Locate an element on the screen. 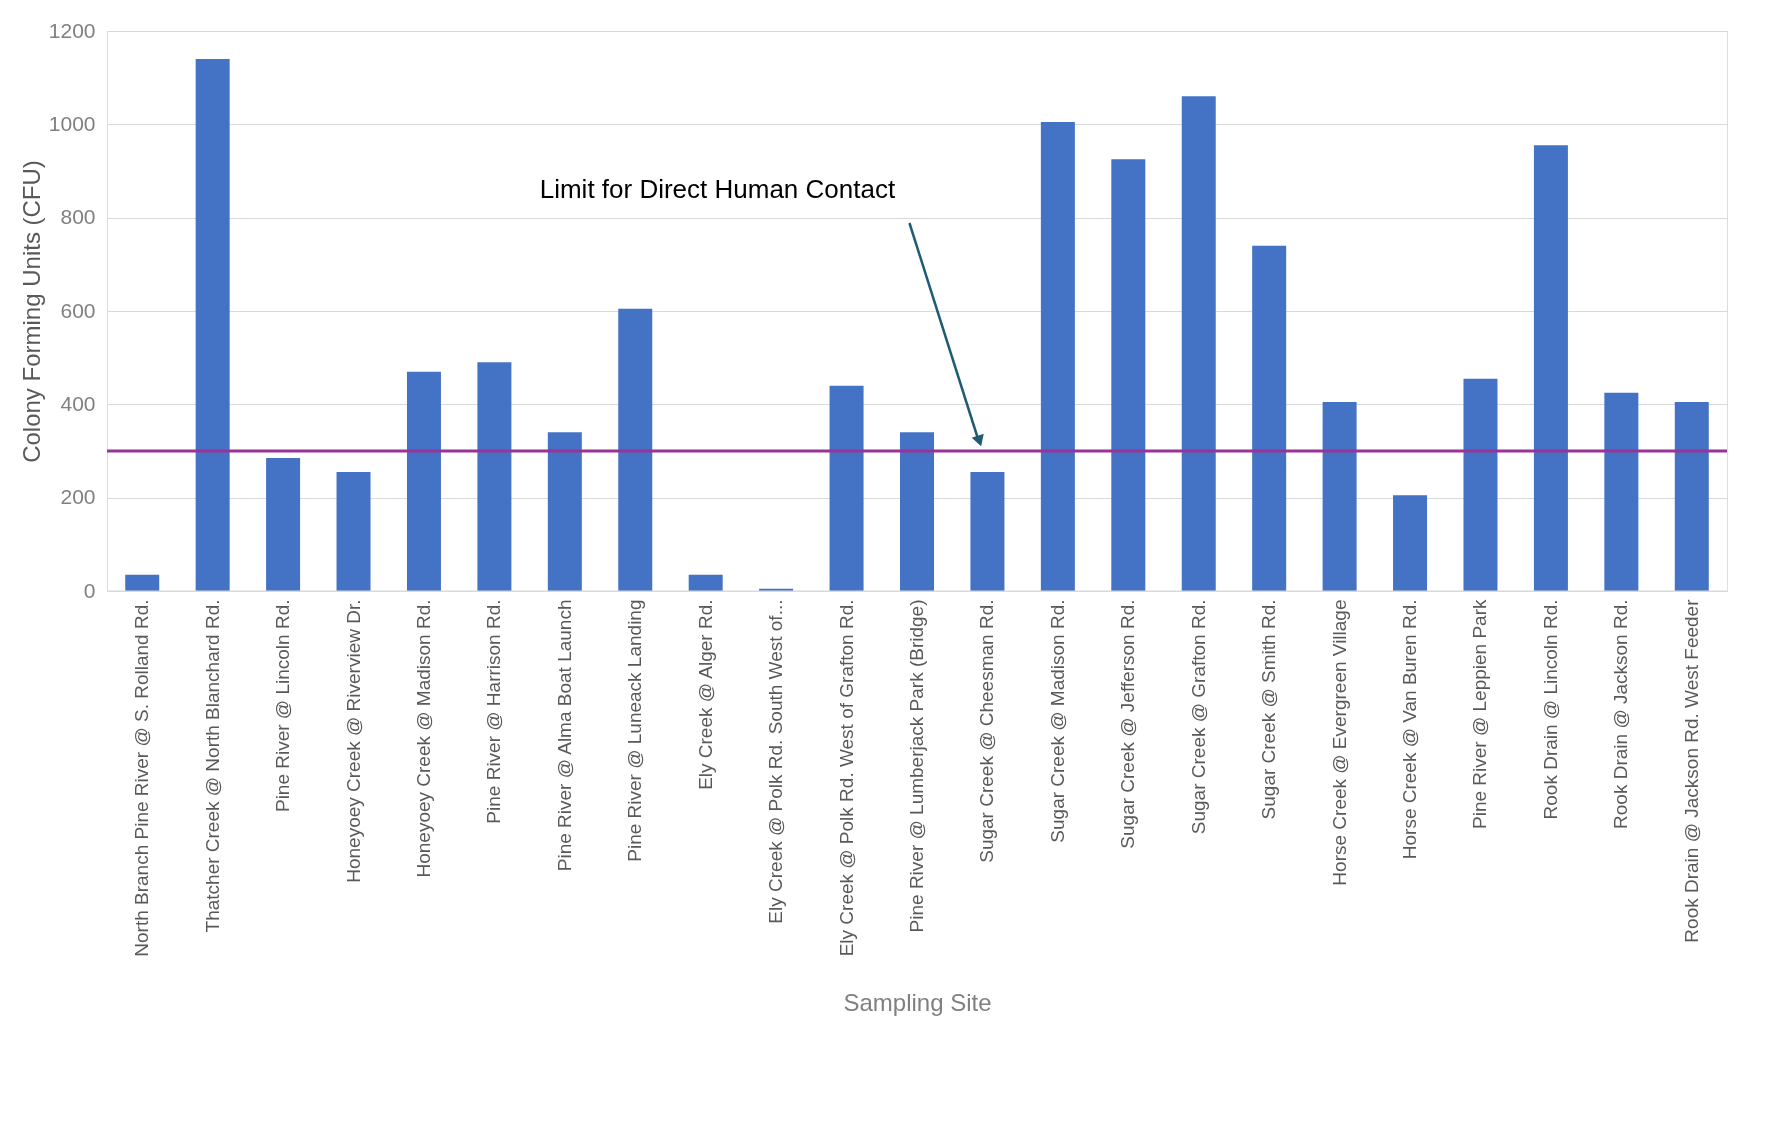 This screenshot has width=1781, height=1125. x-tick-label: Horse Creek @ Evergreen Village is located at coordinates (1339, 742).